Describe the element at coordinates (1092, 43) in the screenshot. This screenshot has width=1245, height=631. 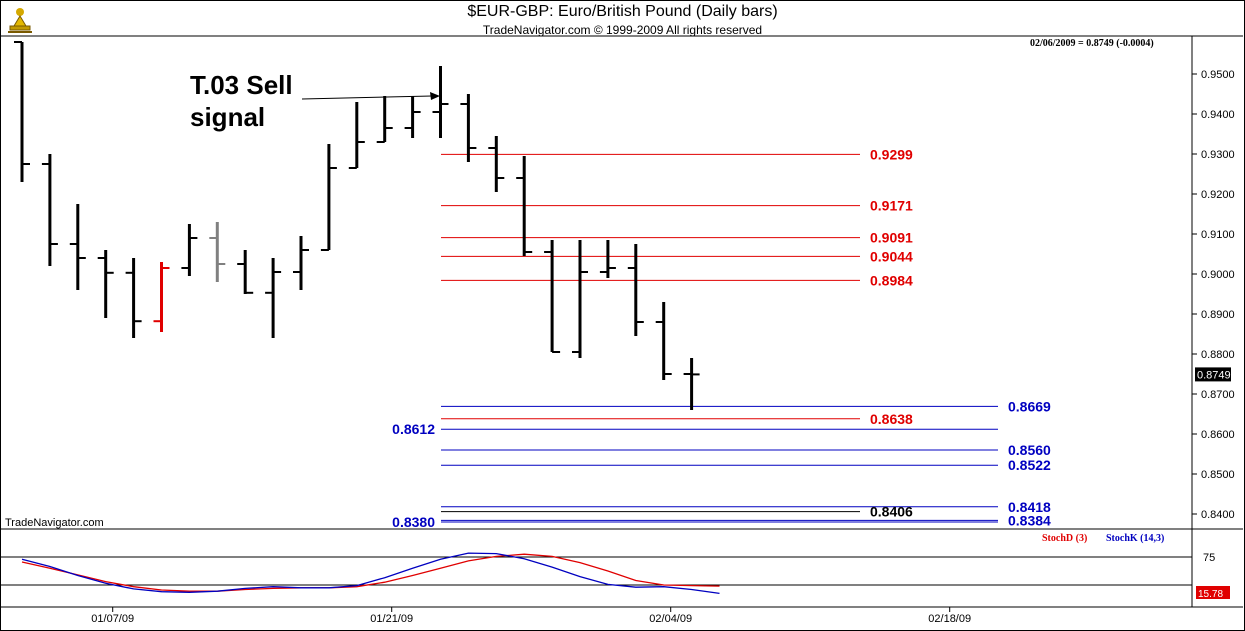
I see `last-quote-readout: 02/06/2009 = 0.8749 (-0.0004)` at that location.